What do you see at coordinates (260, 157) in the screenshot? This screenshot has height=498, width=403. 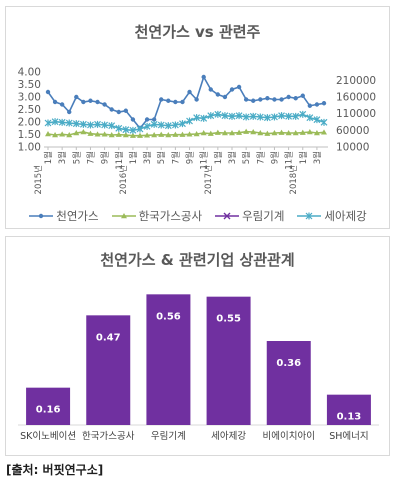 I see `x-tick-label-15: 7월` at bounding box center [260, 157].